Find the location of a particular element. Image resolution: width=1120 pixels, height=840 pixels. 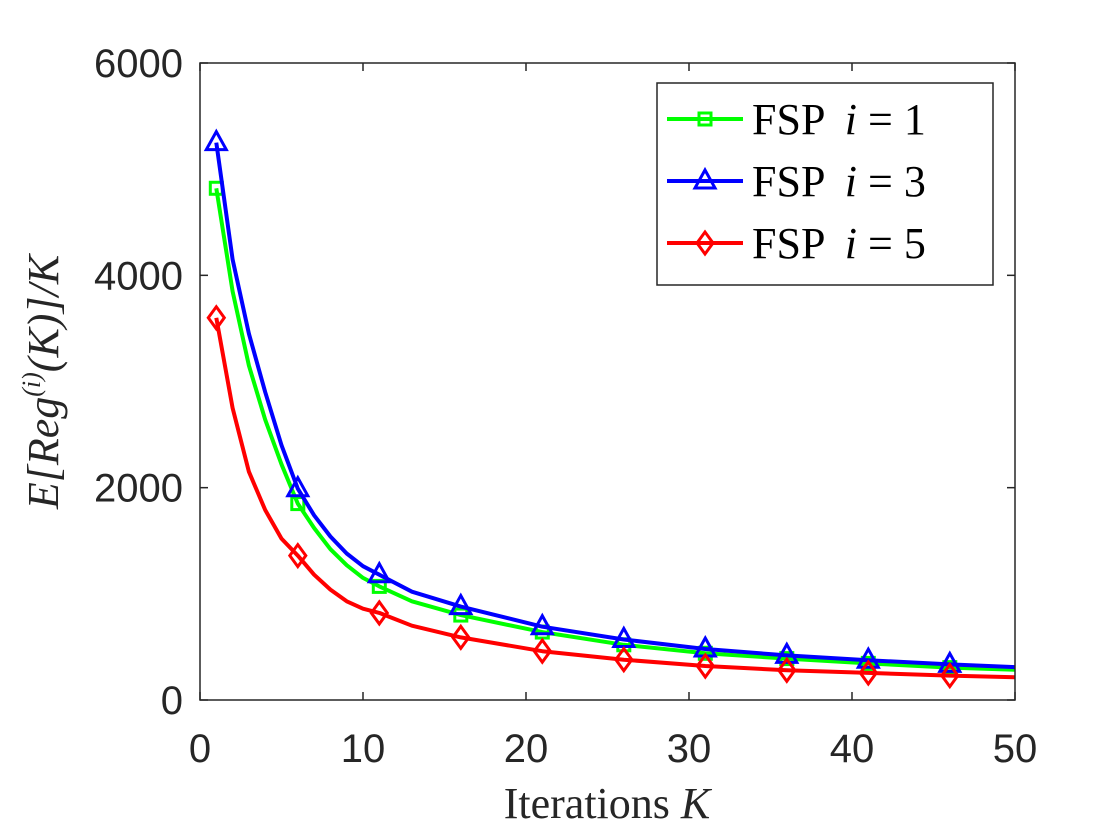

y-tick-label: 4000 is located at coordinates (138, 276).